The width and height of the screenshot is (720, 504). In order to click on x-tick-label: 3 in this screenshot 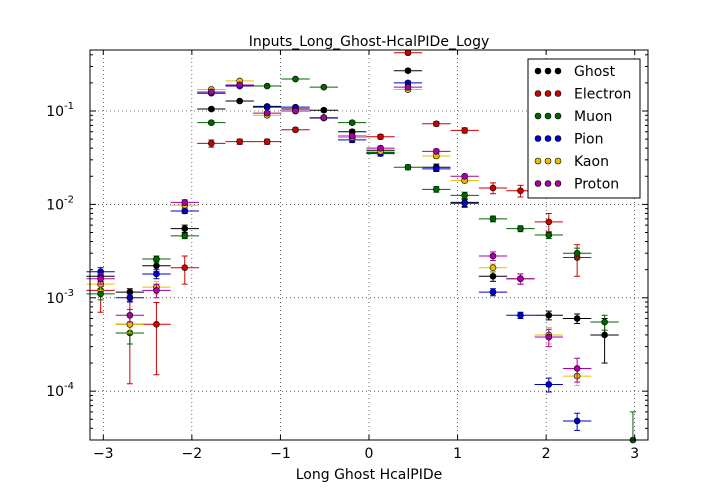, I will do `click(634, 454)`.